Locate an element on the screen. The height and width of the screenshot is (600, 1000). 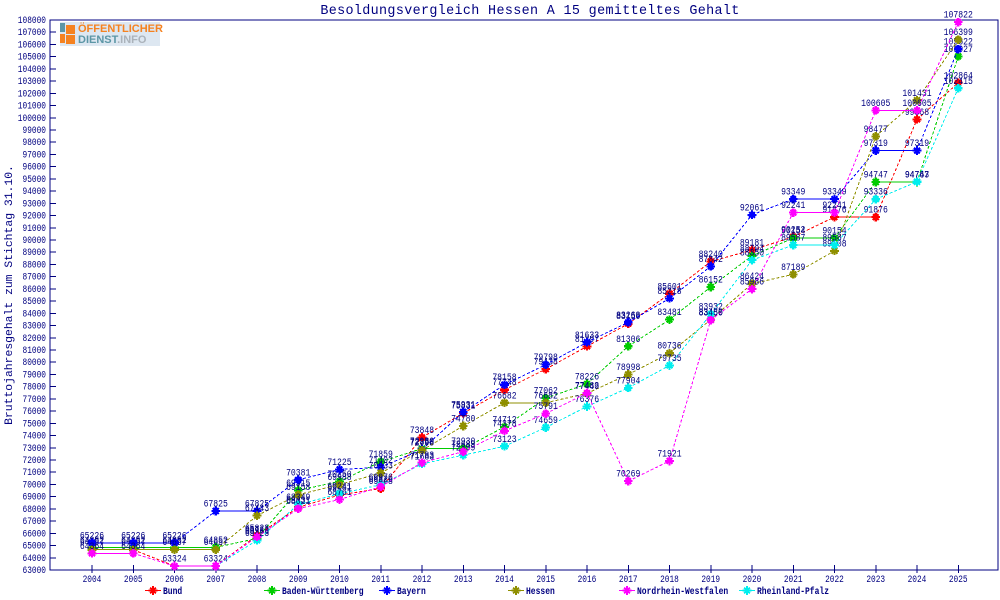
legend-label: Baden-Württemberg is located at coordinates (323, 592).